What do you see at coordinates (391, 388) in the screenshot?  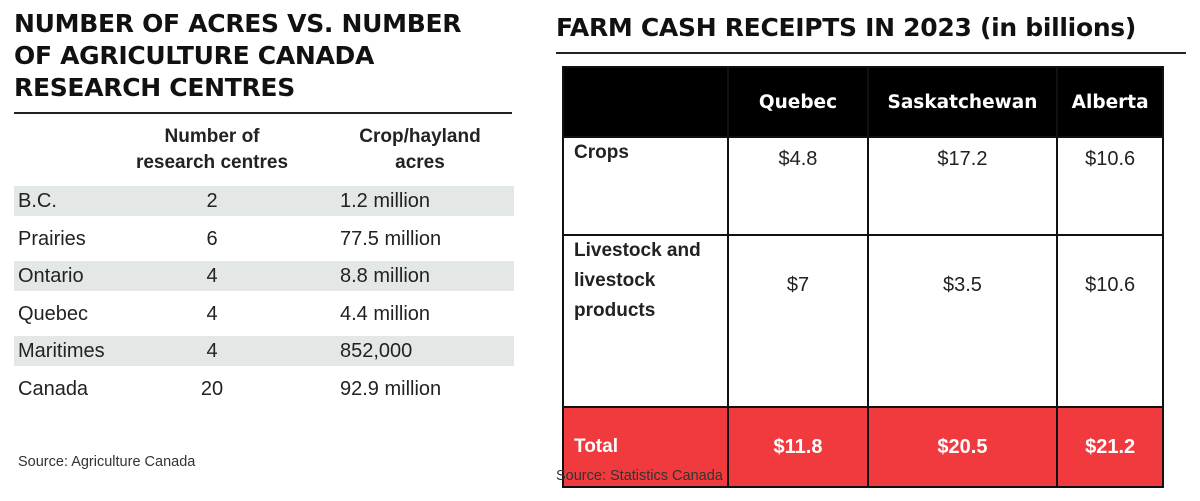 I see `acres-cell: 92.9 million` at bounding box center [391, 388].